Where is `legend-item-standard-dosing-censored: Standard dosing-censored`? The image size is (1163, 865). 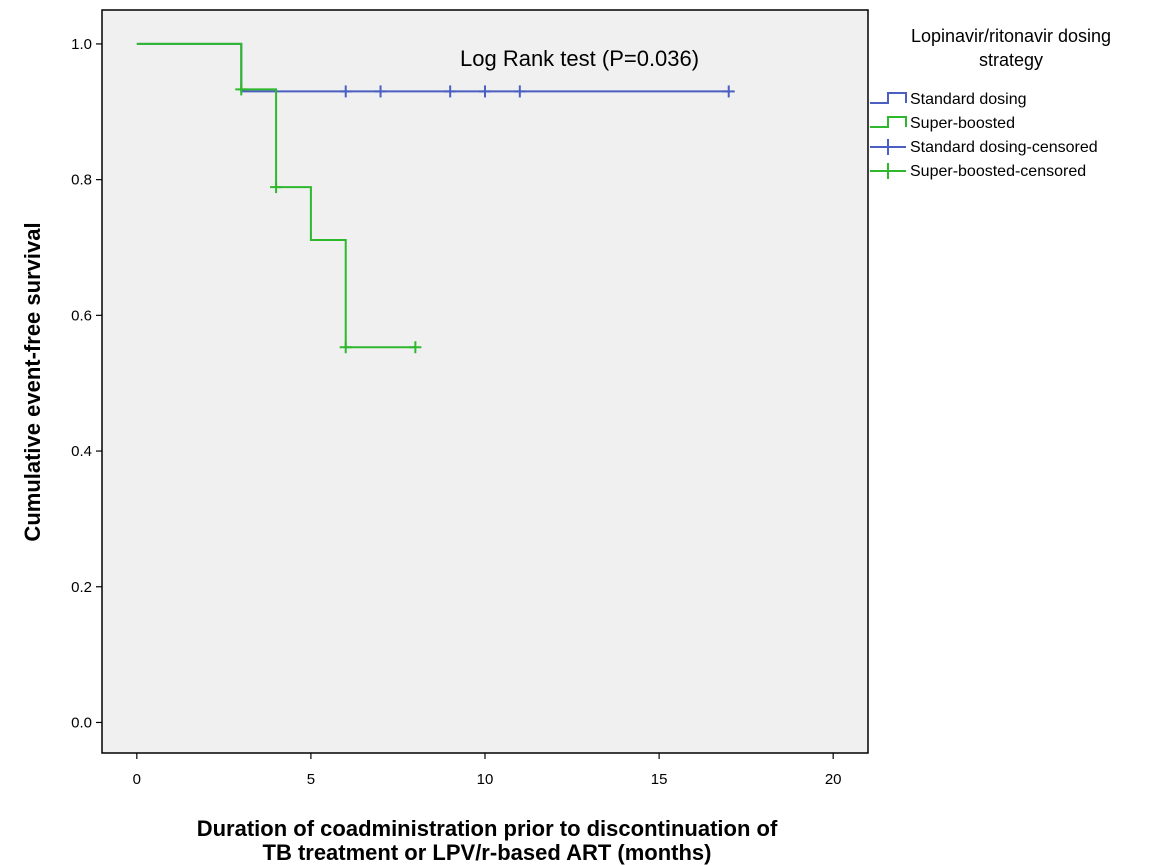
legend-item-standard-dosing-censored: Standard dosing-censored is located at coordinates (984, 147).